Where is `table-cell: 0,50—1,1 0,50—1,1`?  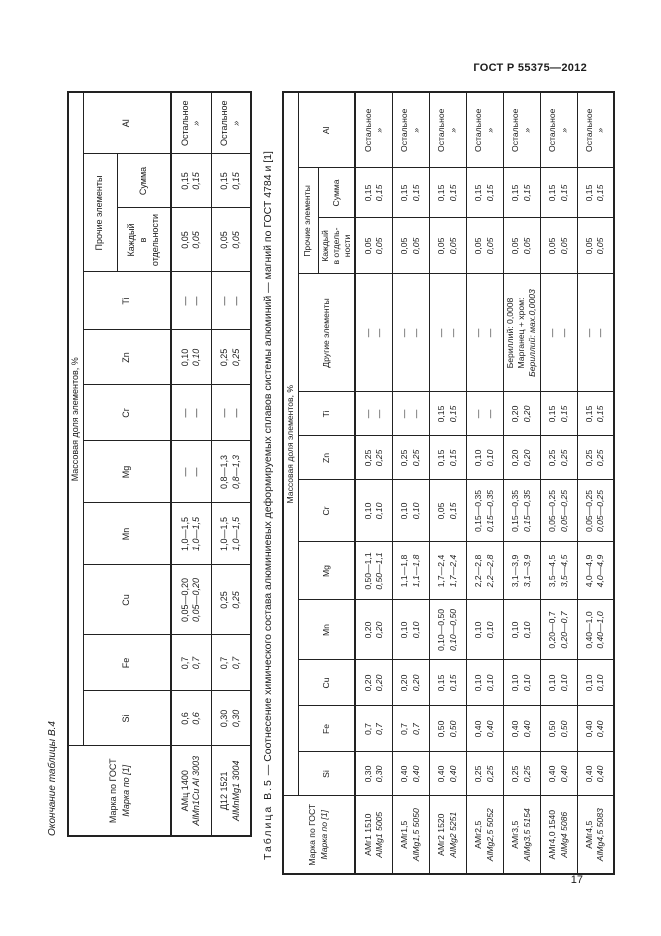 table-cell: 0,50—1,1 0,50—1,1 is located at coordinates (374, 571).